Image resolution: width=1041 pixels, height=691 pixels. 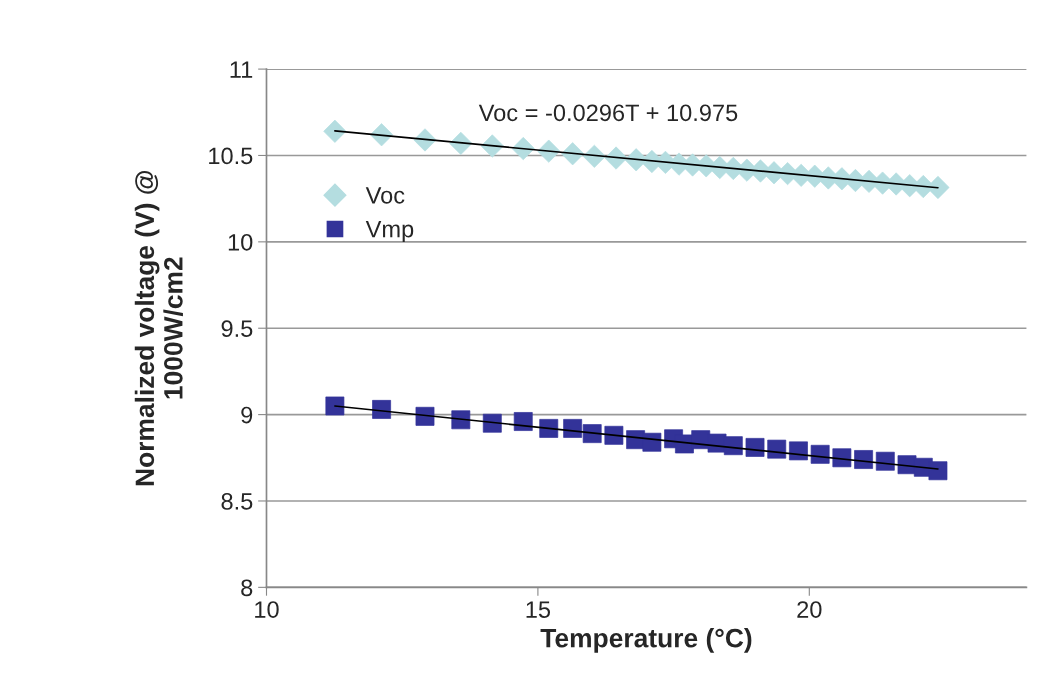 What do you see at coordinates (240, 242) in the screenshot?
I see `y-tick-label: 10` at bounding box center [240, 242].